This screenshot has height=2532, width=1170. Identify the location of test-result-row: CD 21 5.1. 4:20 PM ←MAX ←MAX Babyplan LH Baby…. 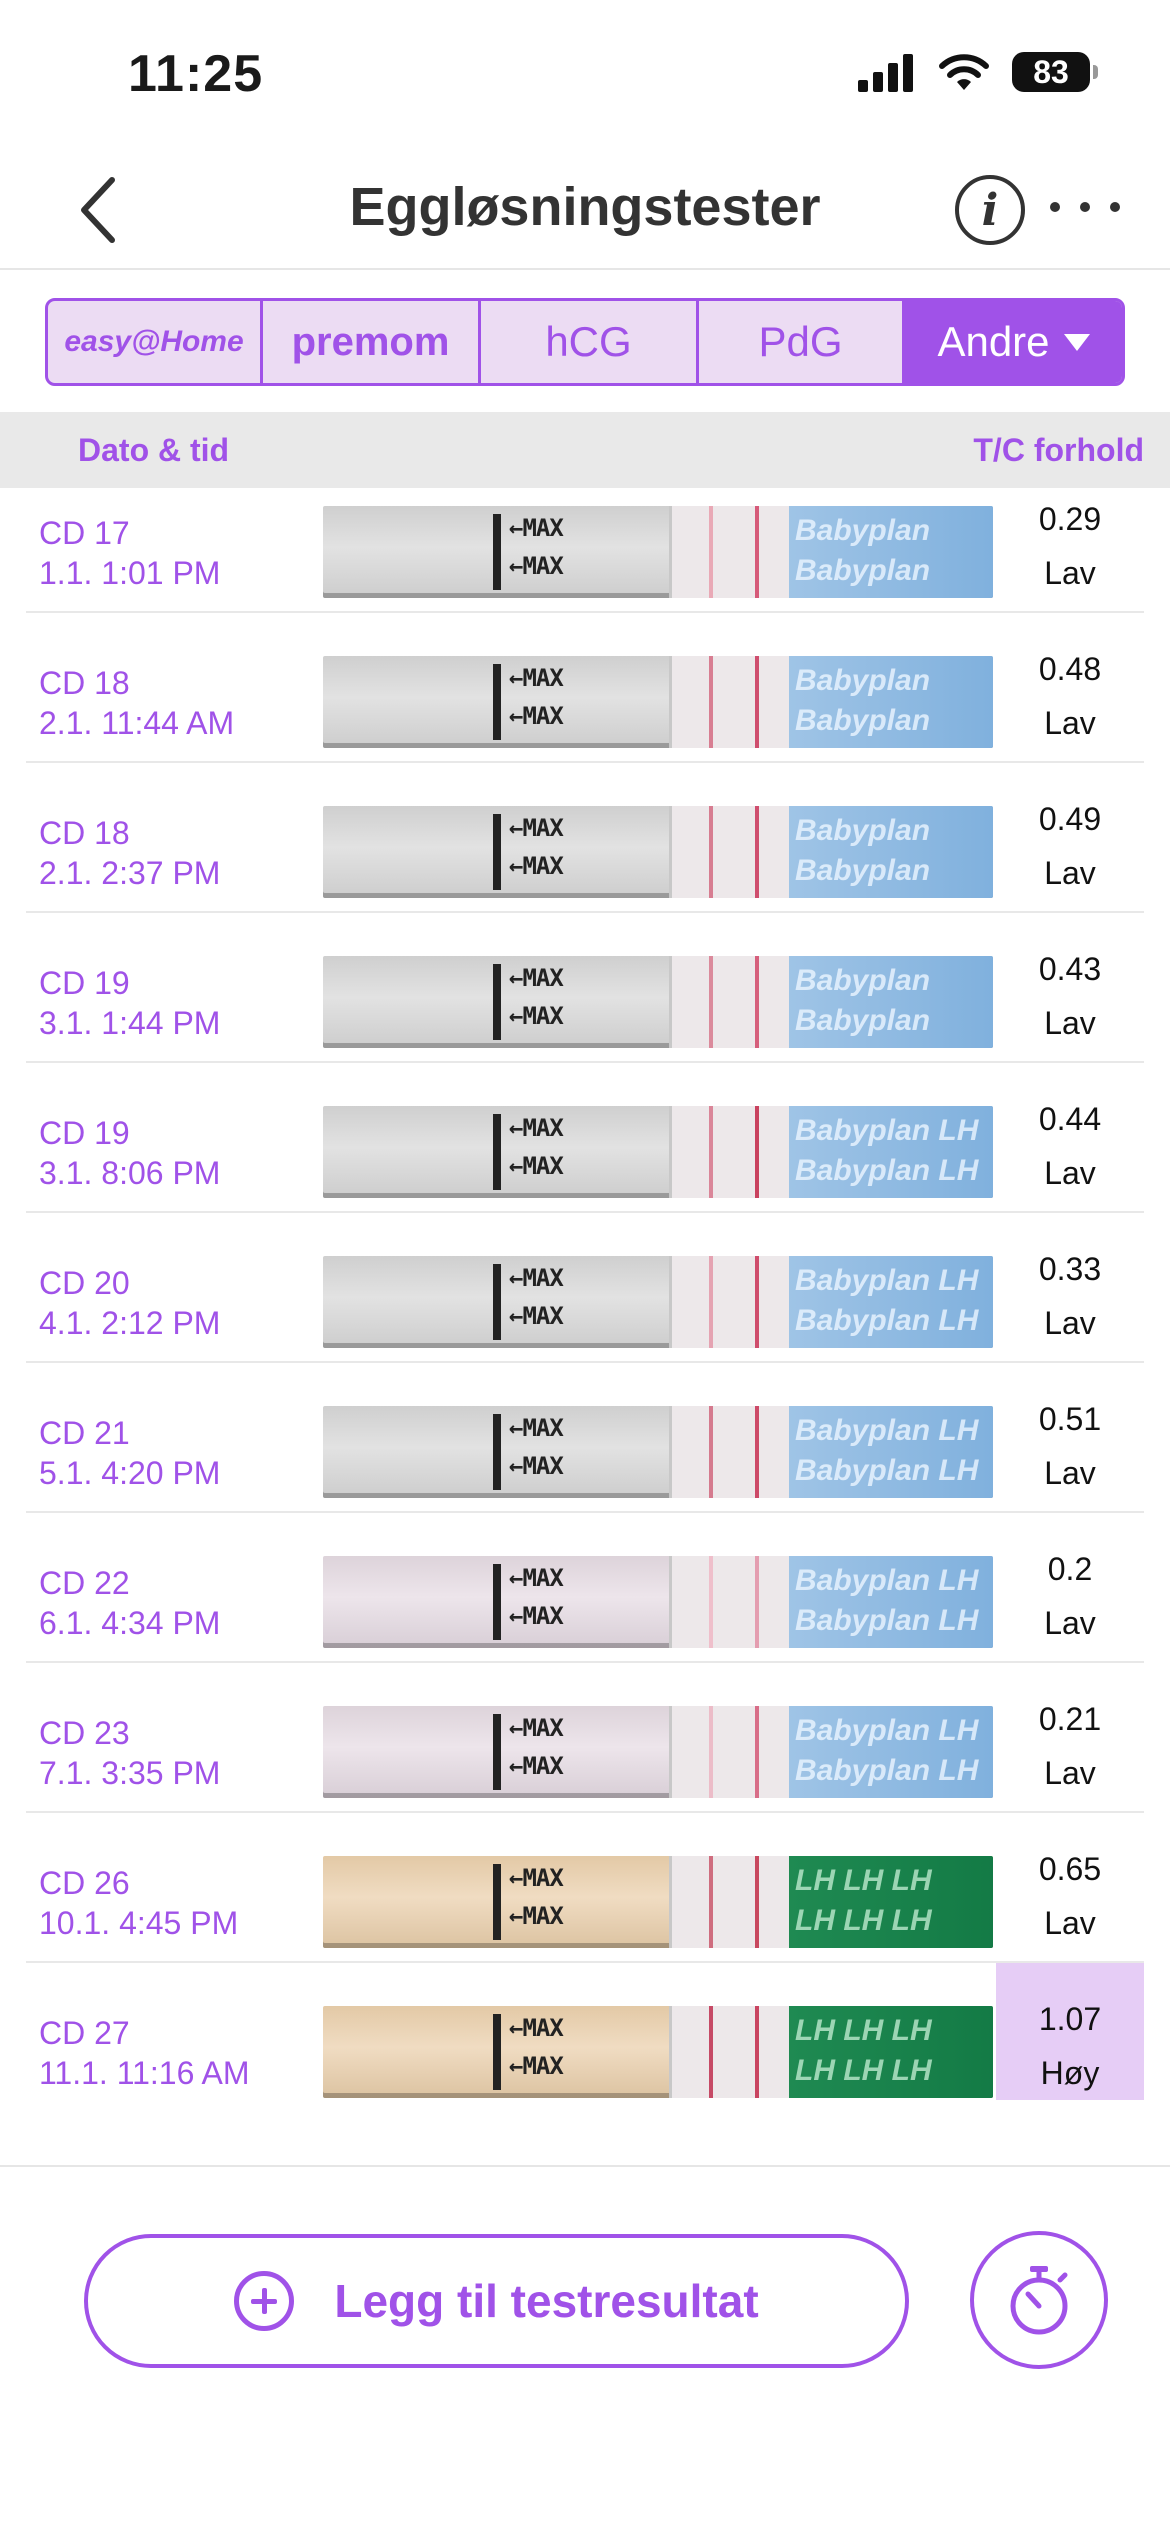
(585, 1438).